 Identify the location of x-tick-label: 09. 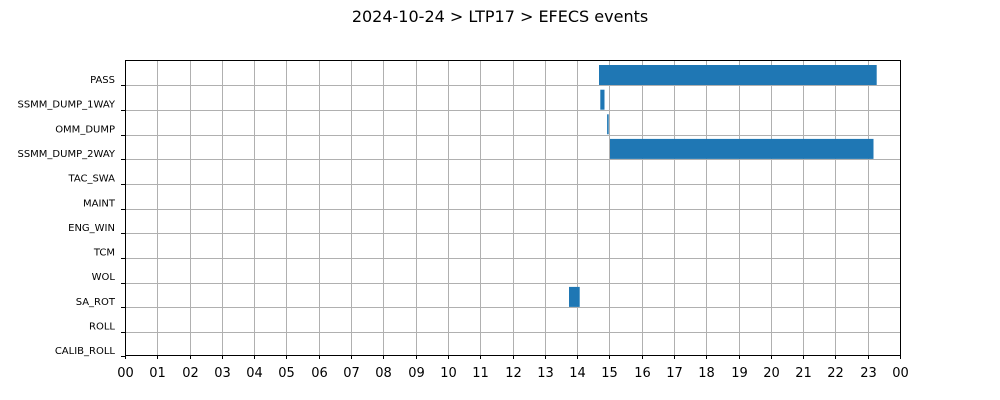
(416, 373).